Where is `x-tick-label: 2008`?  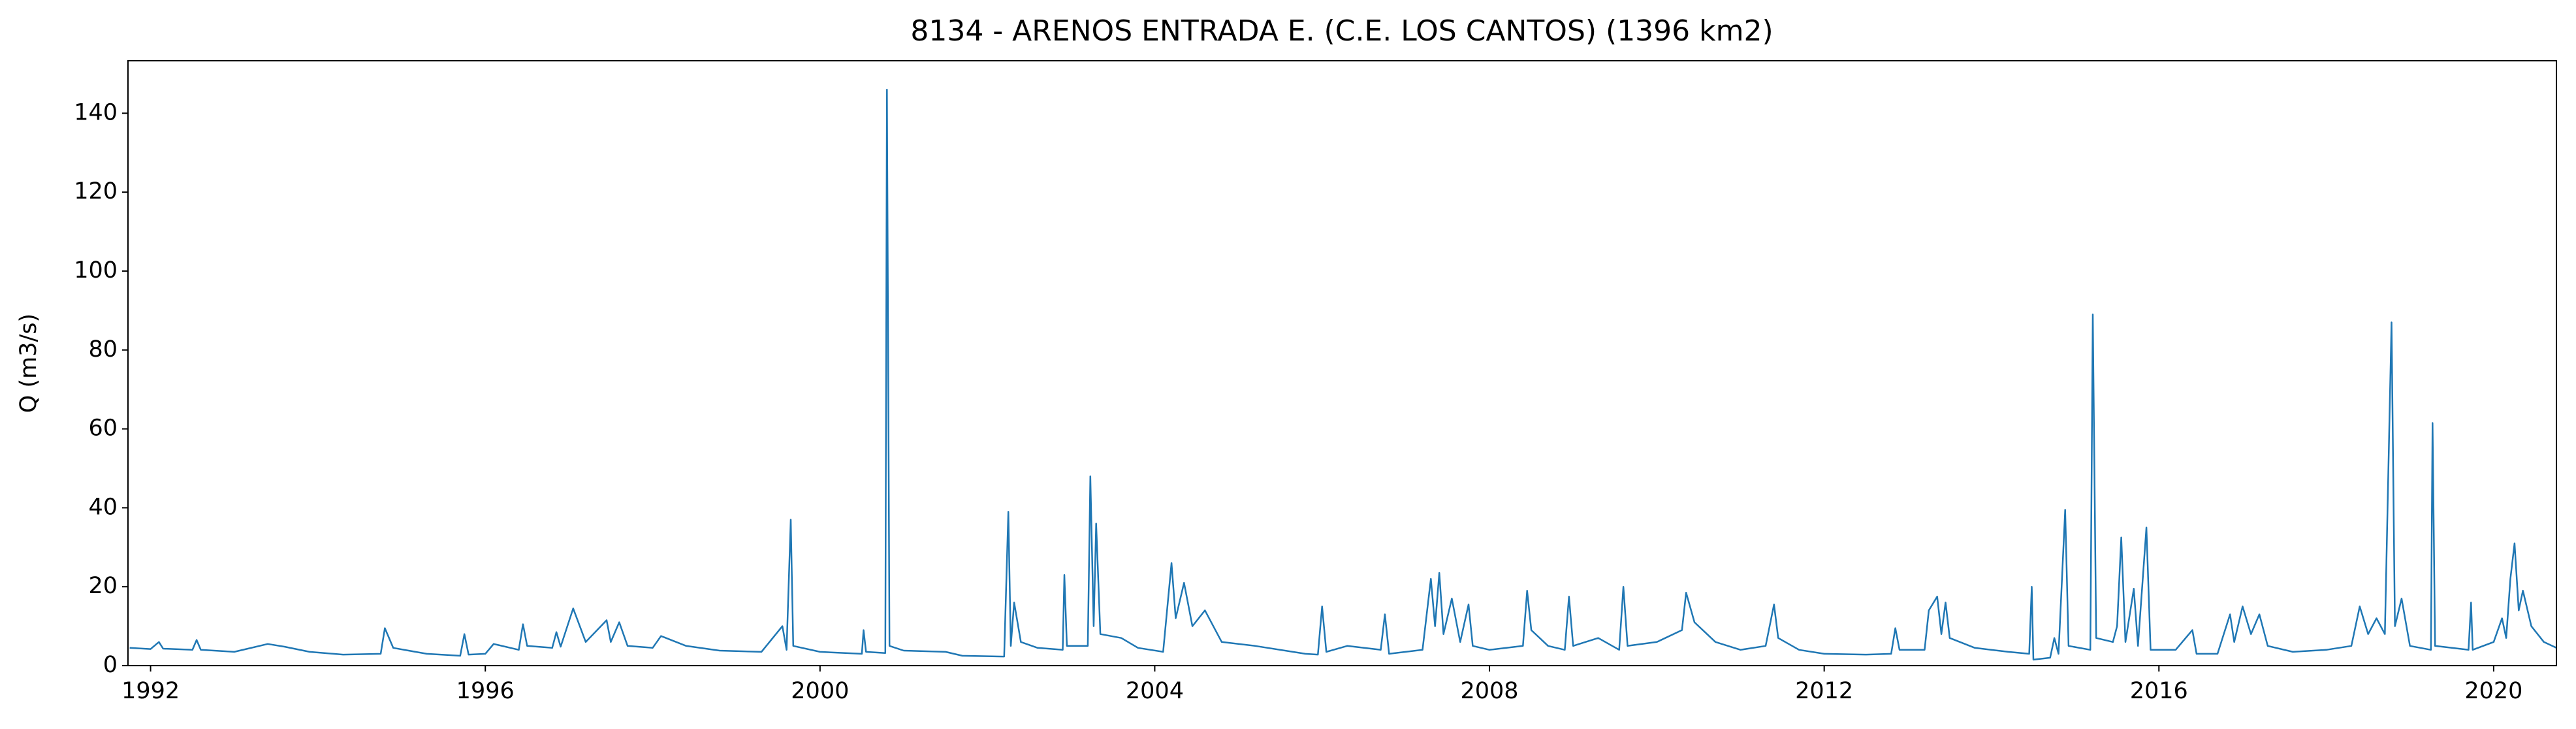
x-tick-label: 2008 is located at coordinates (1490, 691).